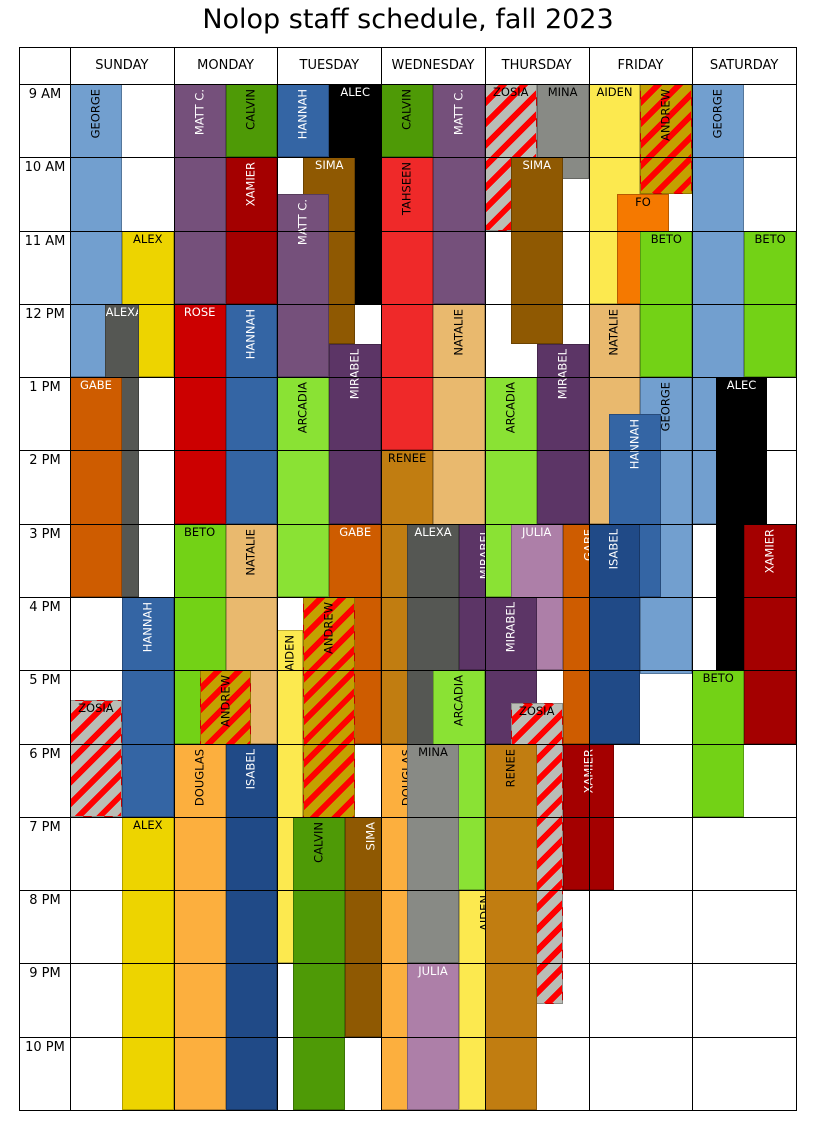 The image size is (816, 1134). I want to click on day-header: SATURDAY, so click(744, 65).